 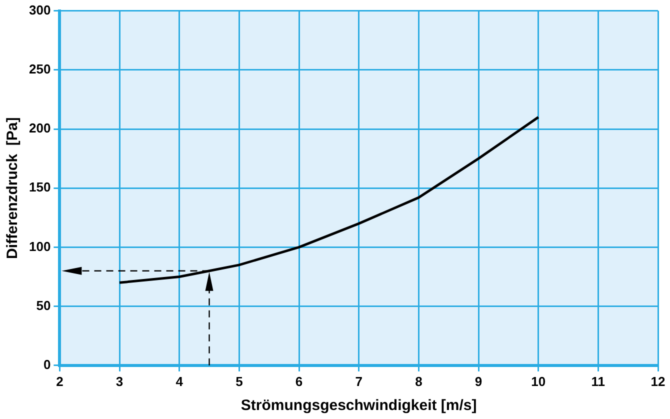 I want to click on x-tick-label: 6, so click(x=299, y=381).